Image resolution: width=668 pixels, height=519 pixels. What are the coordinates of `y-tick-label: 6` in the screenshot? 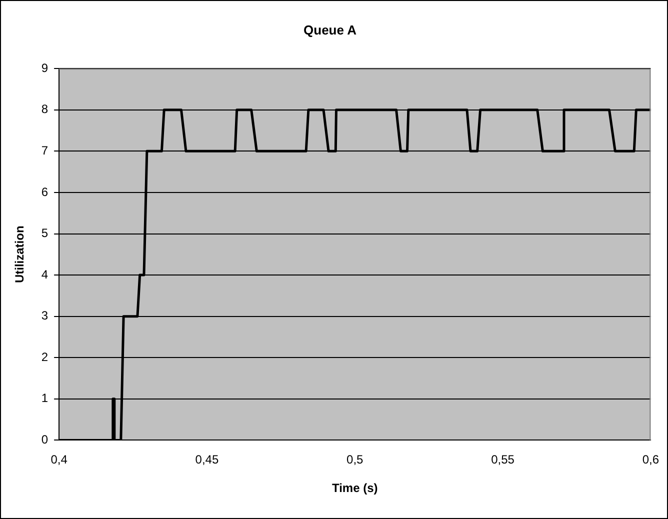 It's located at (44, 191).